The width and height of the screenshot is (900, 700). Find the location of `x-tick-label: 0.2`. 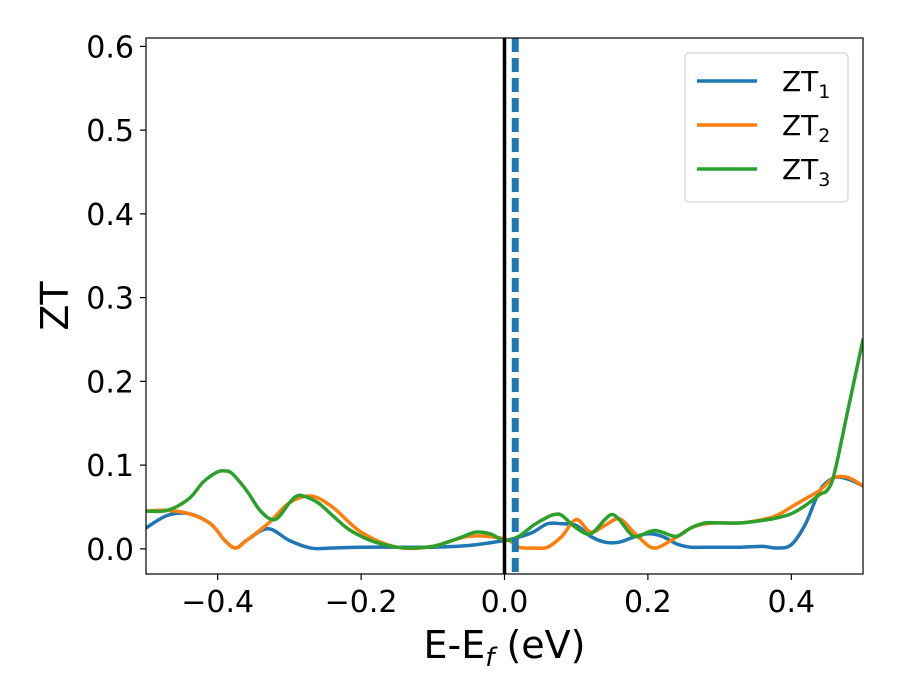

x-tick-label: 0.2 is located at coordinates (648, 602).